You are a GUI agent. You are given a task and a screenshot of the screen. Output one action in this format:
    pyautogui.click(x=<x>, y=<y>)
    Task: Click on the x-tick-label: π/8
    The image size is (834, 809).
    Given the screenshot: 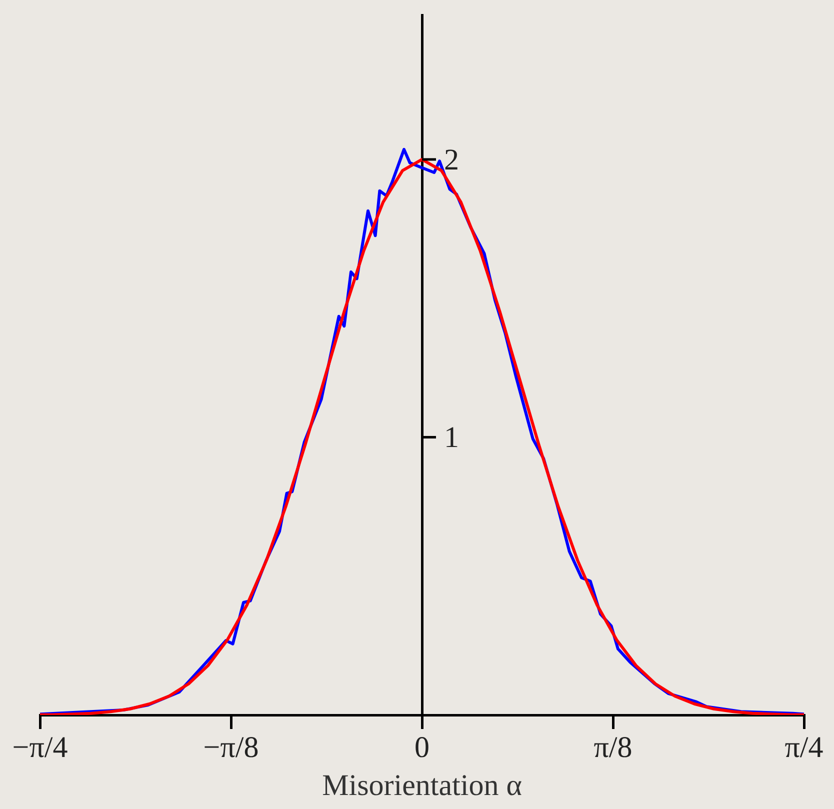 What is the action you would take?
    pyautogui.click(x=613, y=747)
    